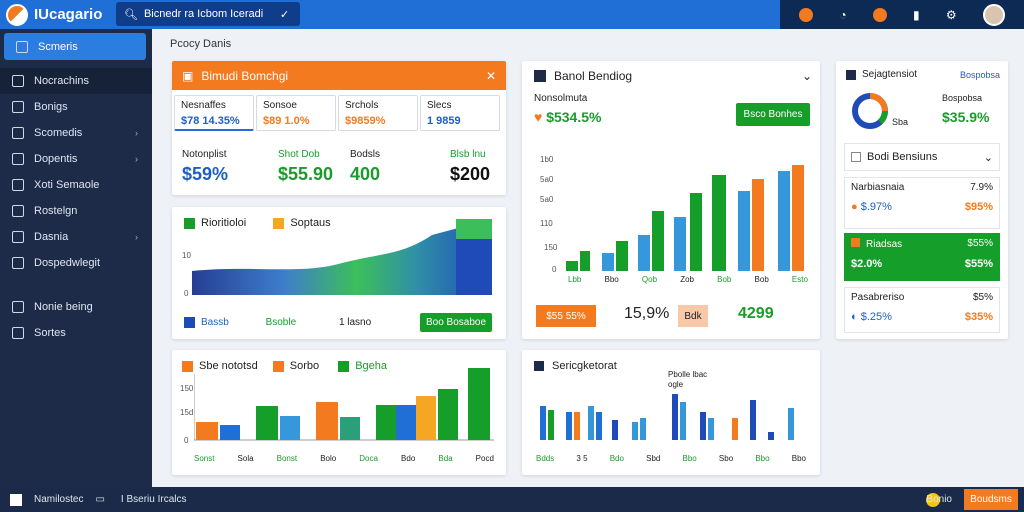 The width and height of the screenshot is (1024, 512). I want to click on row-sub: $2.0%, so click(867, 264).